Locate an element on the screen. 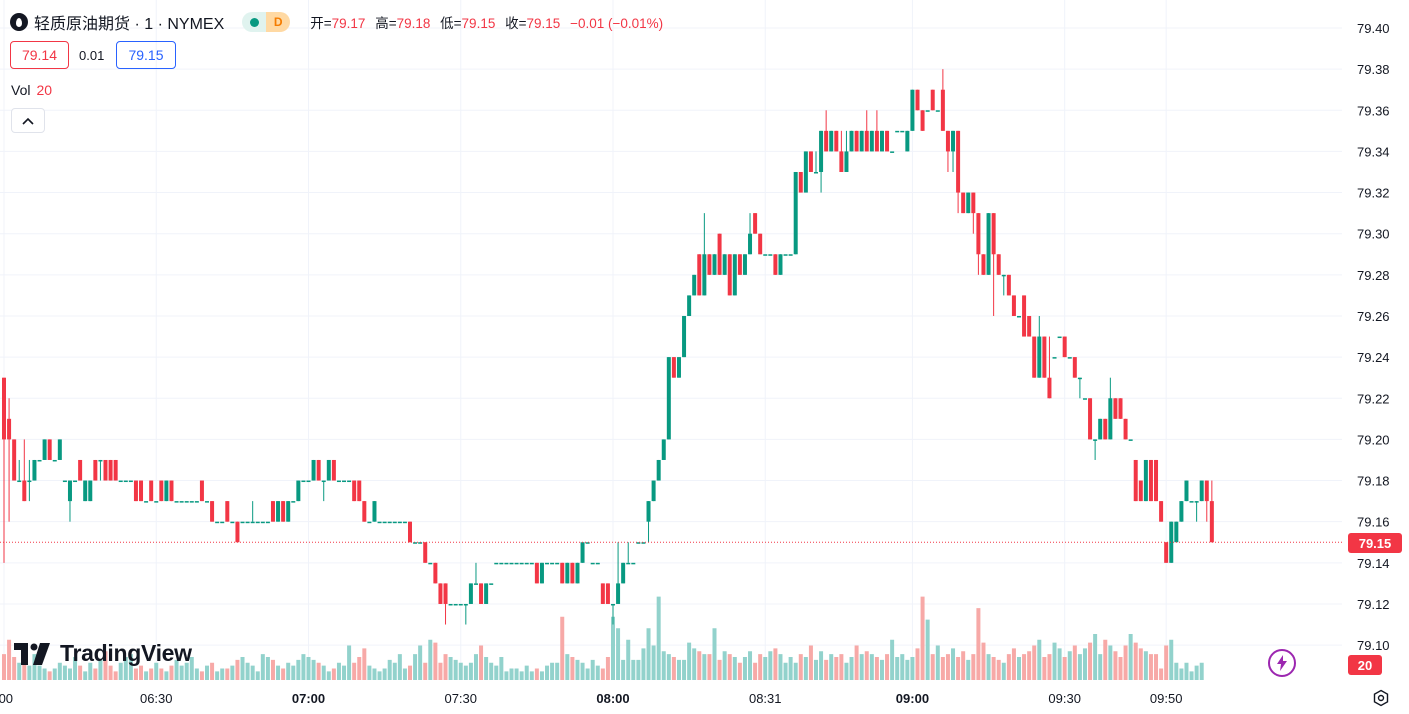  time-tick-label: 09:30 is located at coordinates (1064, 698).